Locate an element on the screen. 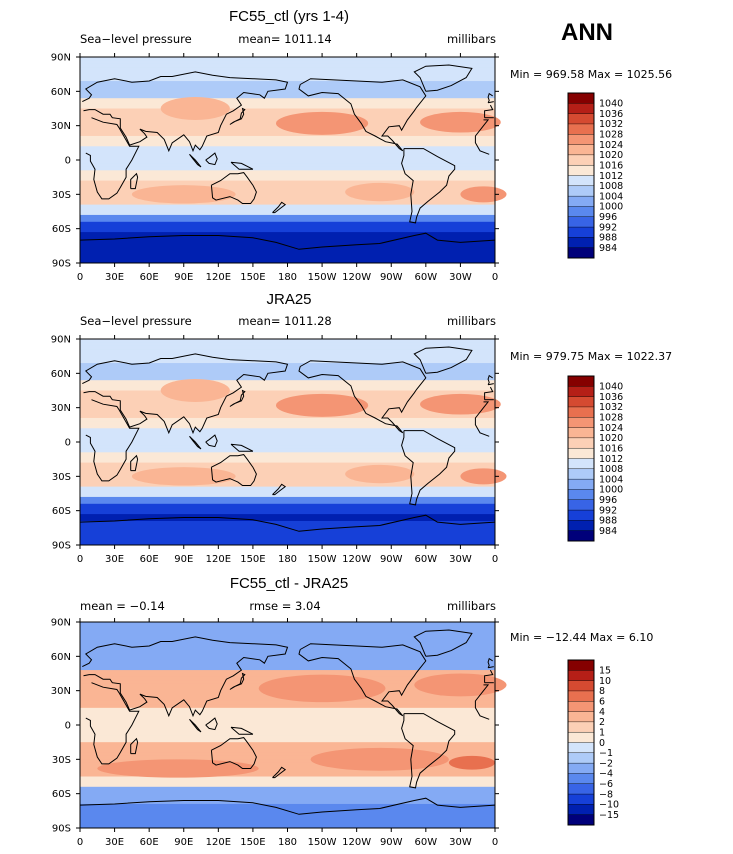 Image resolution: width=733 pixels, height=854 pixels. band-2--39 is located at coordinates (287, 771).